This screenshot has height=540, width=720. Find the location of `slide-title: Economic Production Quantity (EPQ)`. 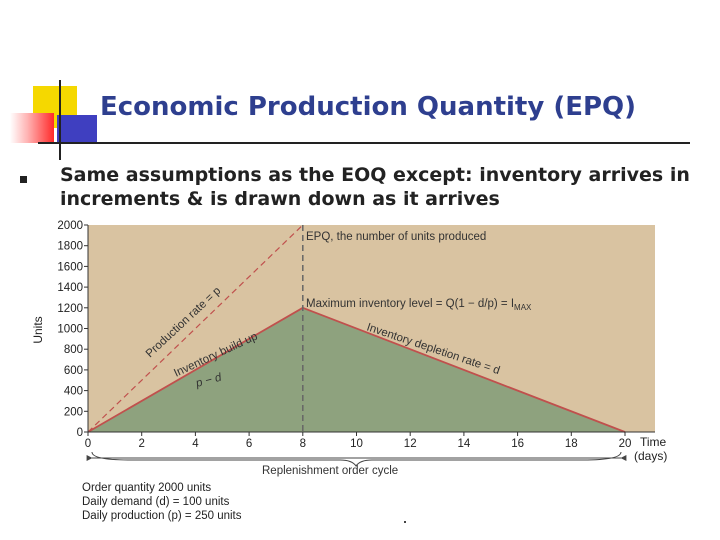

slide-title: Economic Production Quantity (EPQ) is located at coordinates (368, 107).